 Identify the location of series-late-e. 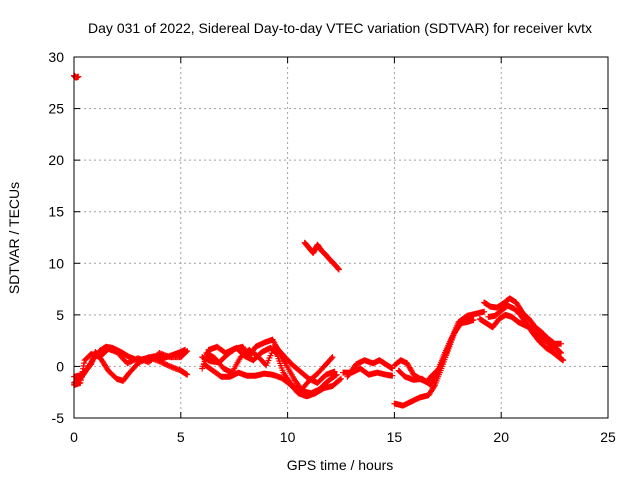
(435, 351).